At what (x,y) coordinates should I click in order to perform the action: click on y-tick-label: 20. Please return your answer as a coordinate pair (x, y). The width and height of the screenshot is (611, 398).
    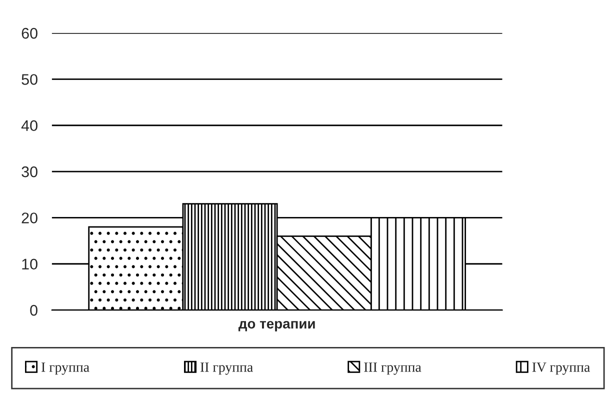
    Looking at the image, I should click on (30, 218).